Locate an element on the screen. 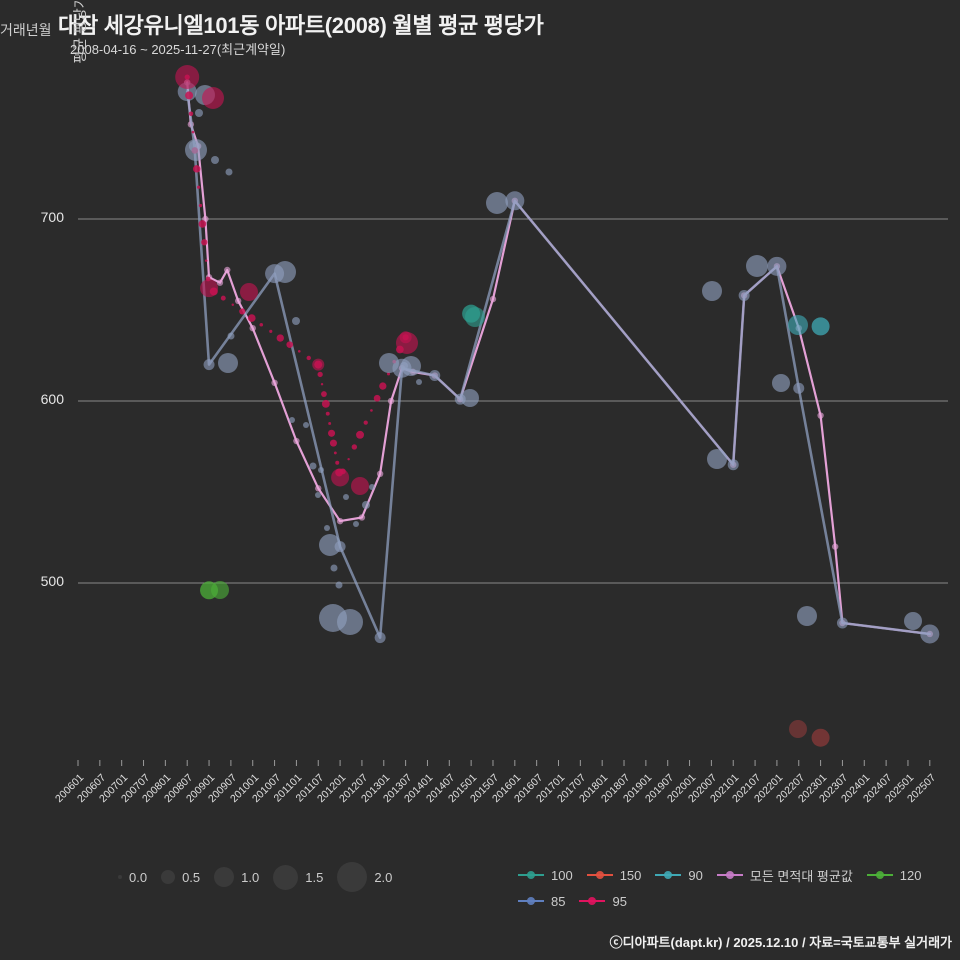 The width and height of the screenshot is (960, 960). size-legend-label: 0.5 is located at coordinates (191, 877).